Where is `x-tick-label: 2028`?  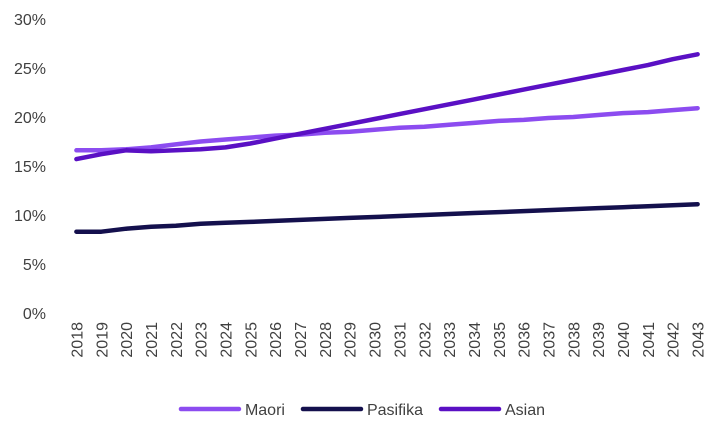
x-tick-label: 2028 is located at coordinates (326, 340).